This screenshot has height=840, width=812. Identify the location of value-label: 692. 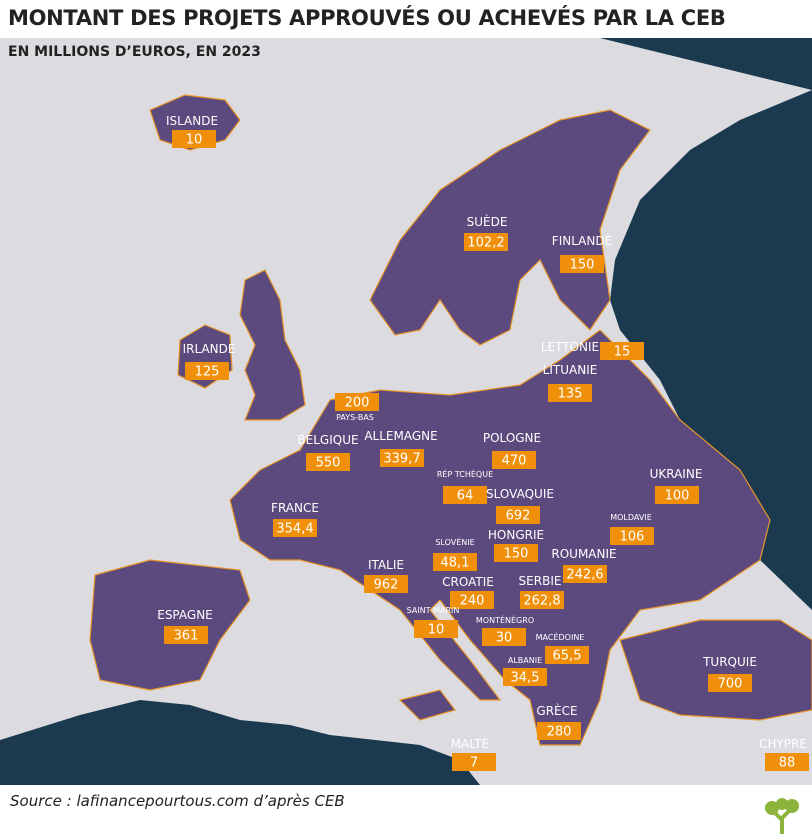
(518, 516).